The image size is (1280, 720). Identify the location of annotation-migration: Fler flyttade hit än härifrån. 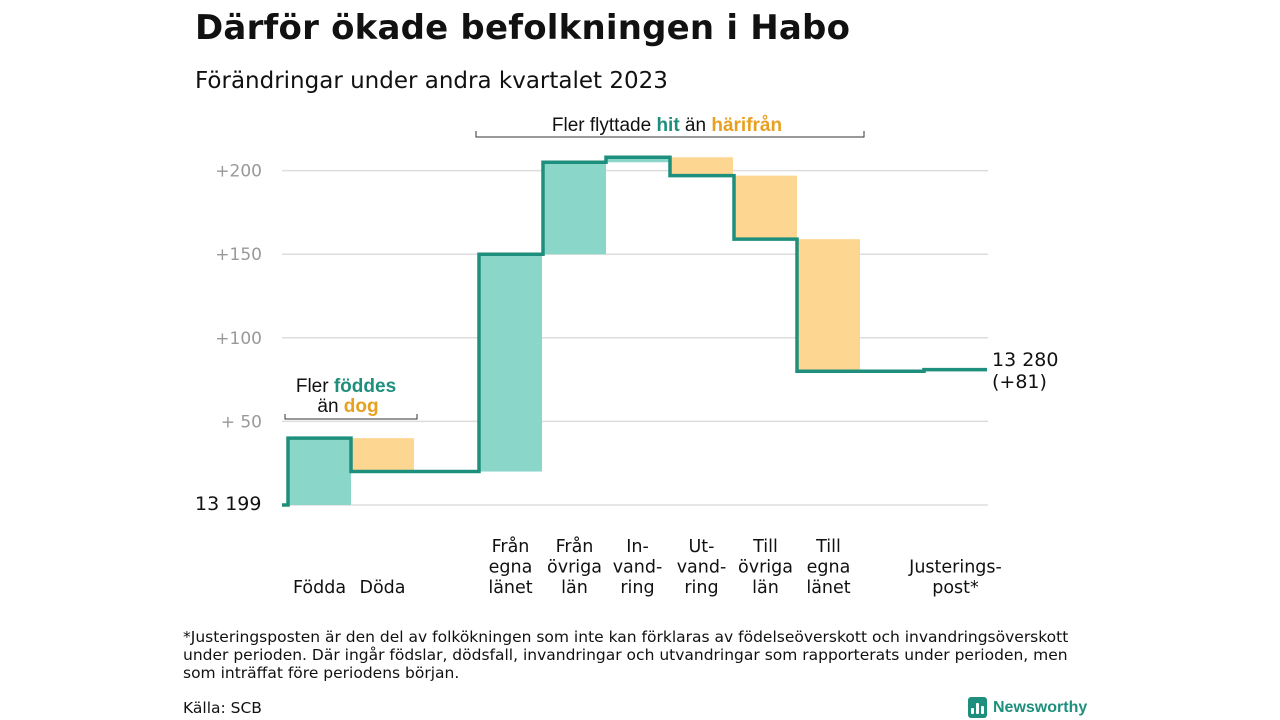
(670, 126).